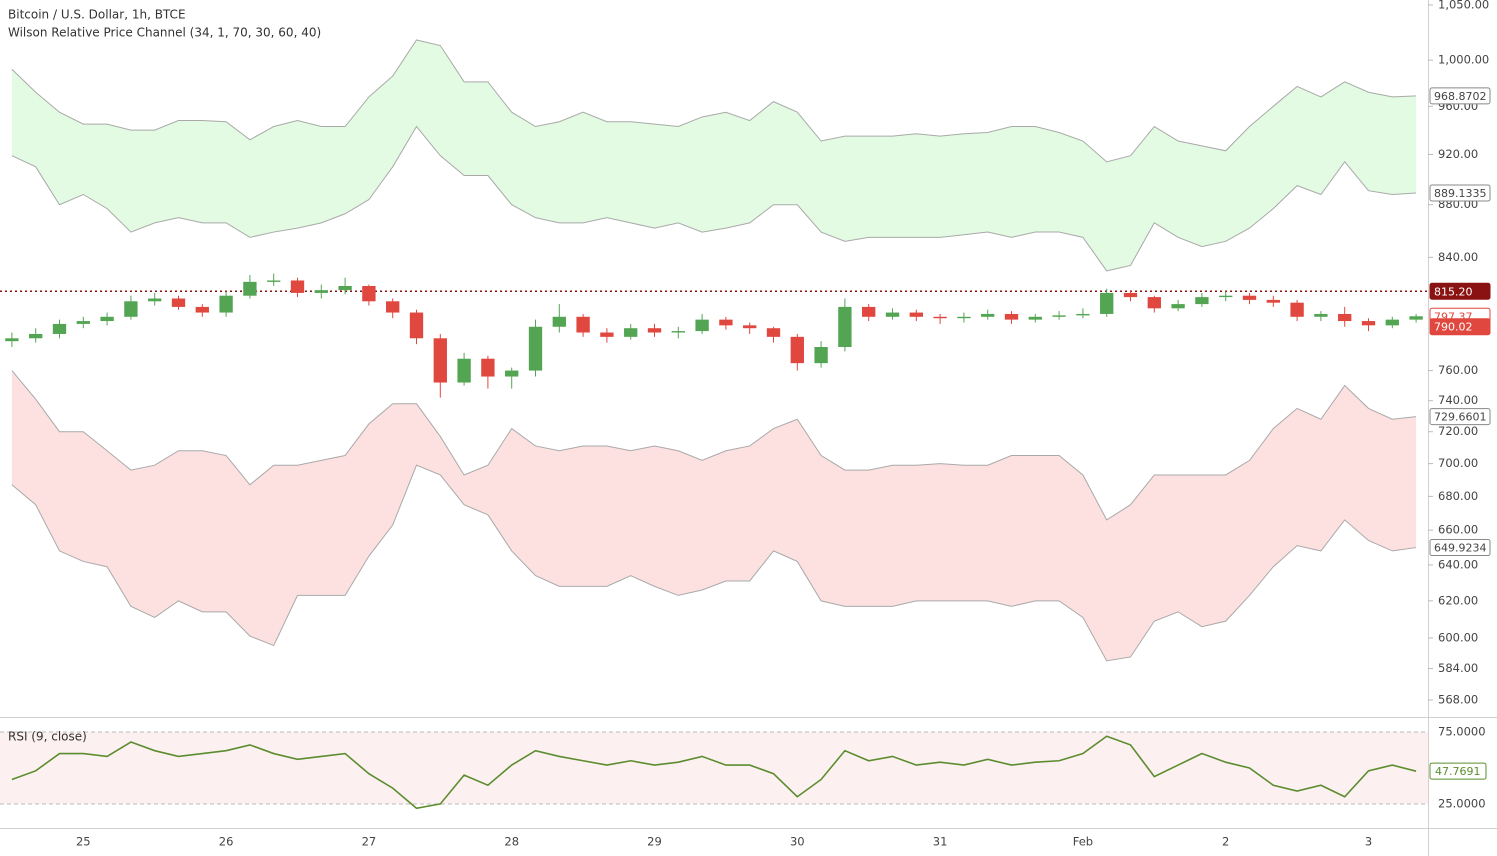 This screenshot has width=1497, height=856. What do you see at coordinates (940, 842) in the screenshot?
I see `x-tick-label: 31` at bounding box center [940, 842].